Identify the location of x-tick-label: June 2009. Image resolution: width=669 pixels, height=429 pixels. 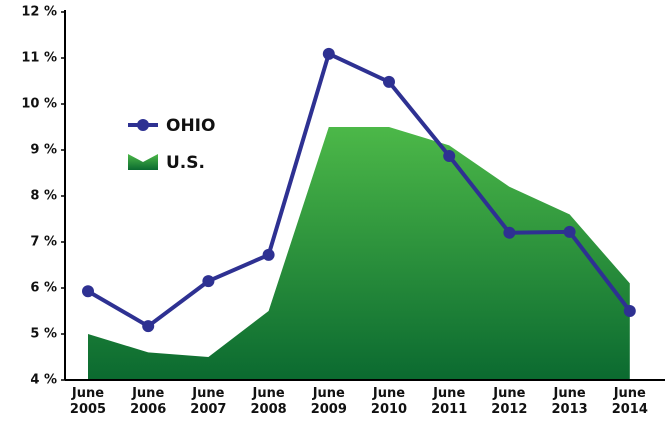
(328, 401).